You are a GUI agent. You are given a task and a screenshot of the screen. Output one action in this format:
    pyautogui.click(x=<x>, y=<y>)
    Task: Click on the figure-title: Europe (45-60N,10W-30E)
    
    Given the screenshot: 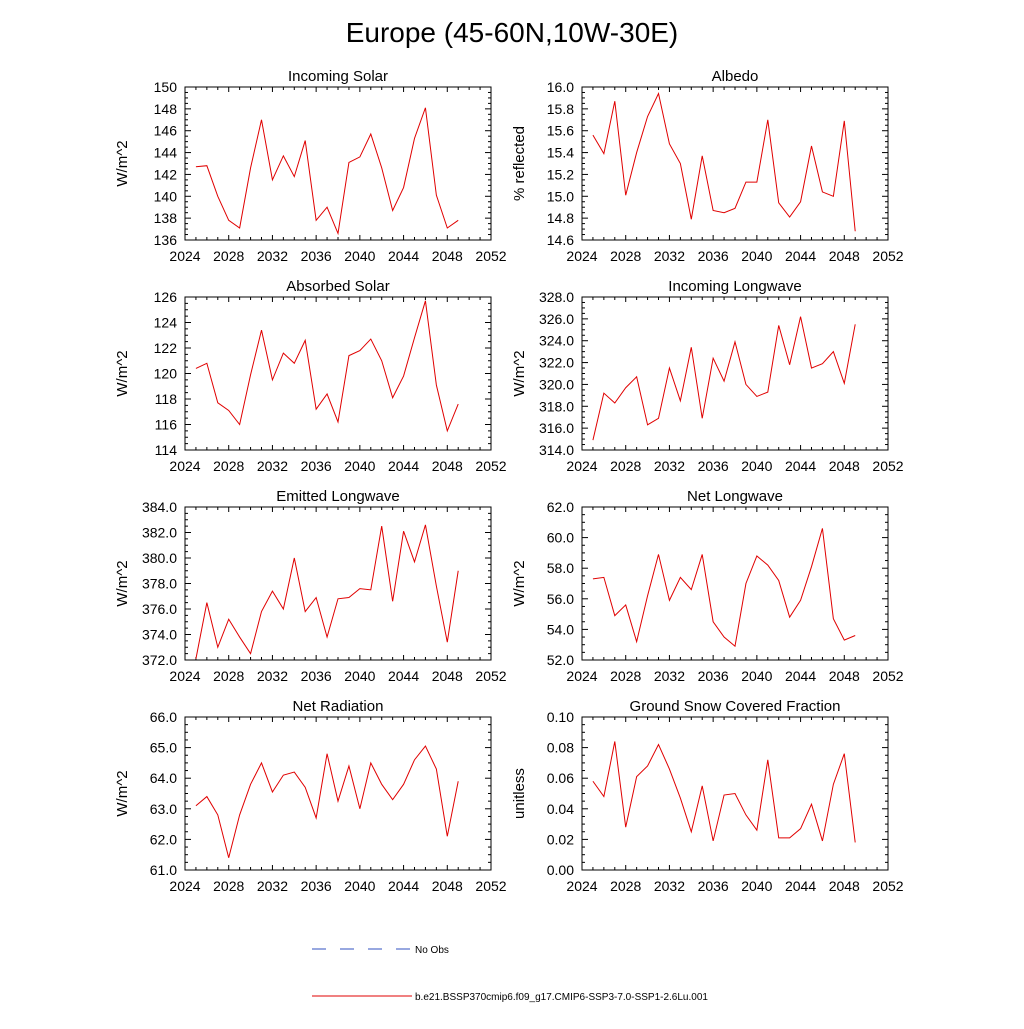 What is the action you would take?
    pyautogui.click(x=512, y=32)
    